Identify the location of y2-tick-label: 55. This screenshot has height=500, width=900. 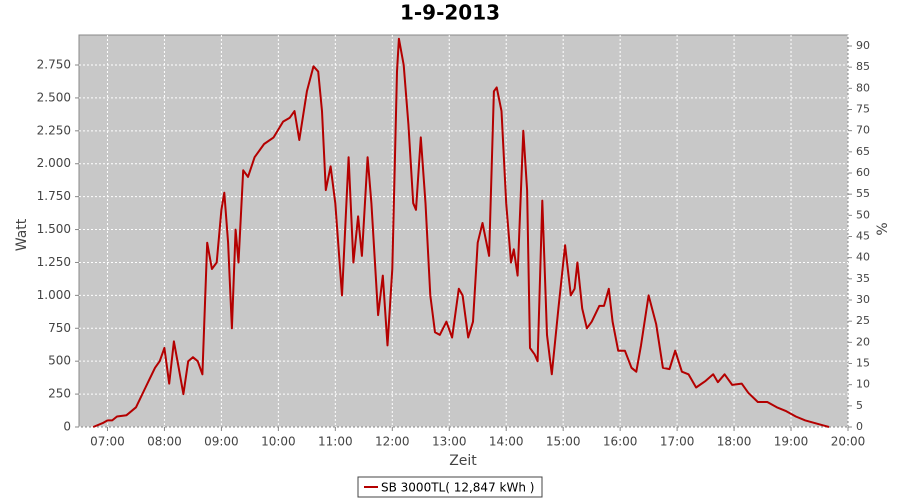
(863, 193).